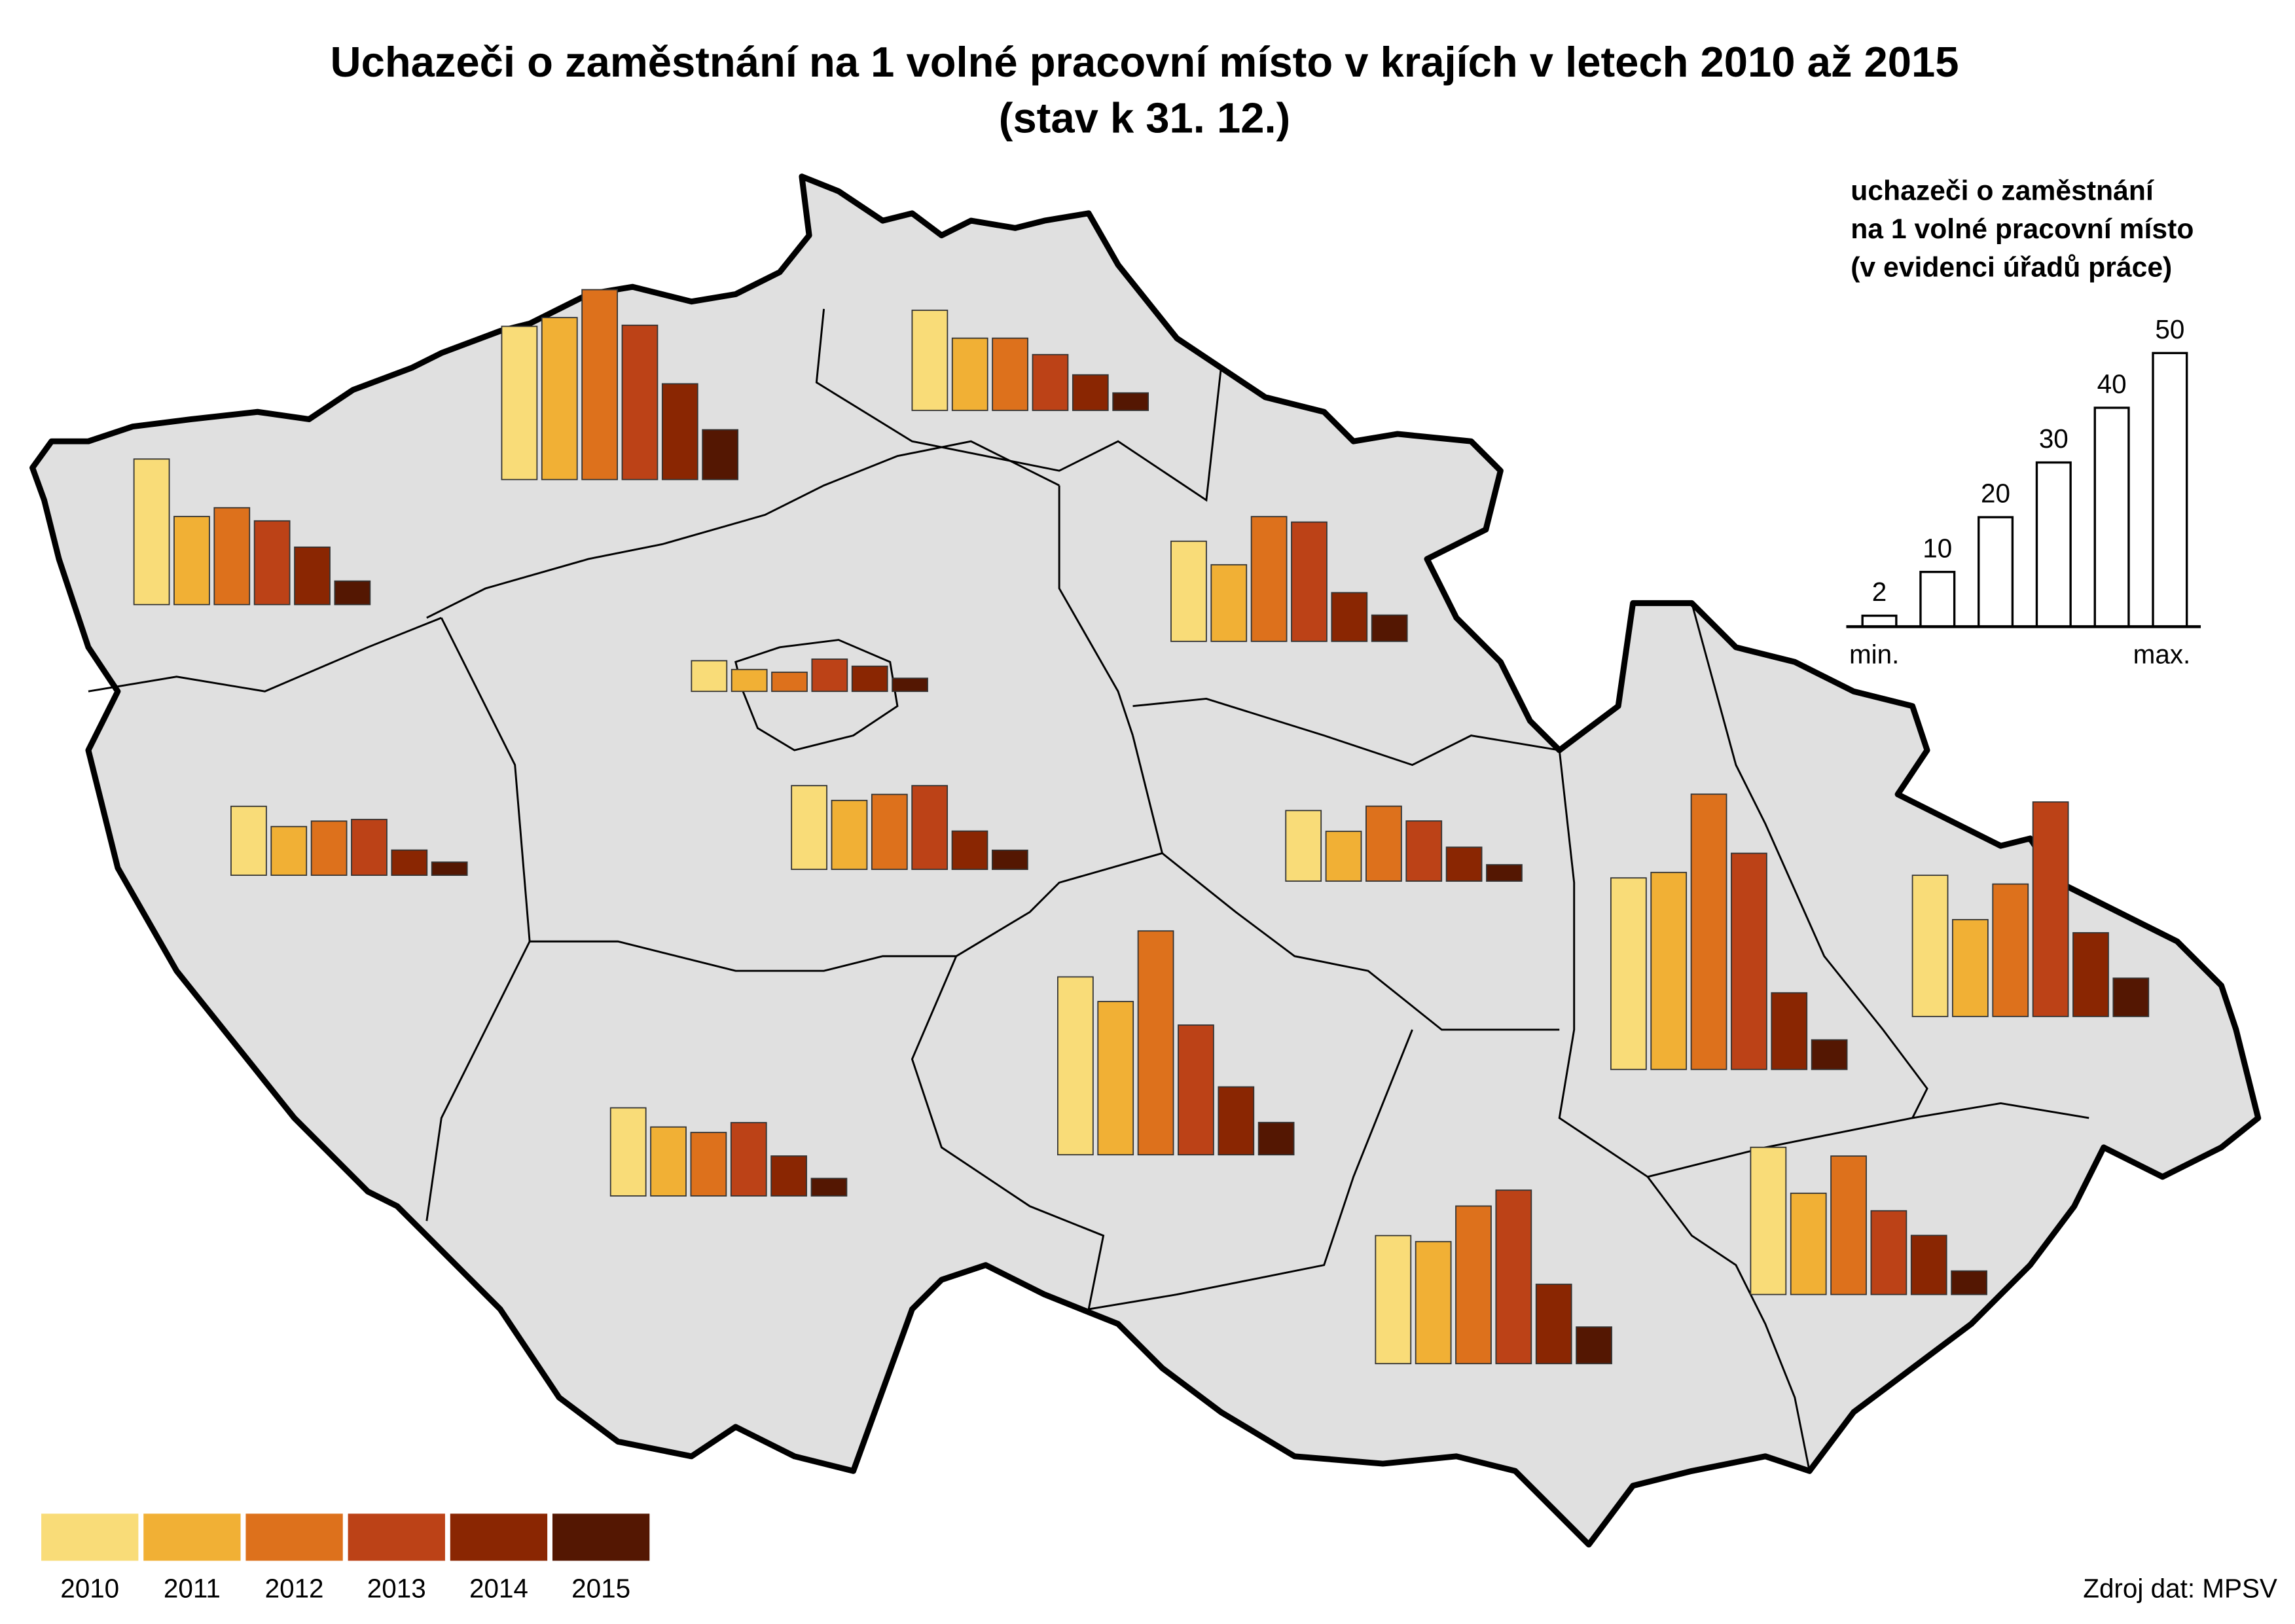  I want to click on scale-bar-label: 30, so click(2054, 439).